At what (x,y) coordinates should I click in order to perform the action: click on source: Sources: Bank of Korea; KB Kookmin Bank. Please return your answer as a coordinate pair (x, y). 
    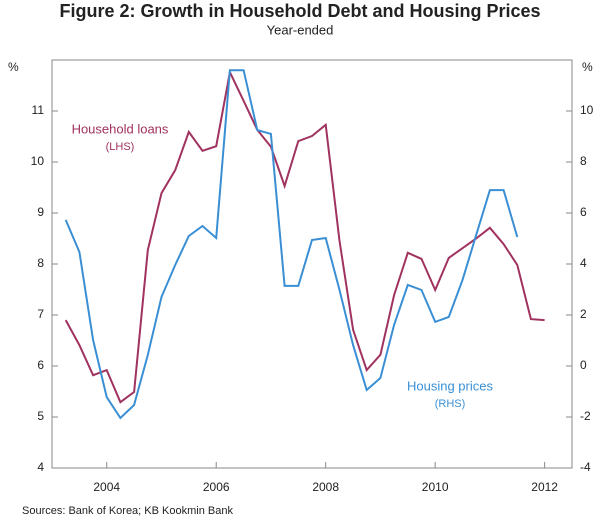
    Looking at the image, I should click on (127, 511).